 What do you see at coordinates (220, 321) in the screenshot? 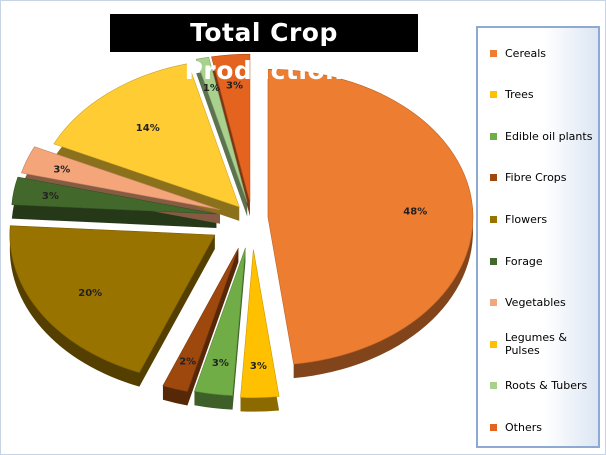
I see `slice-edible-oil-plants` at bounding box center [220, 321].